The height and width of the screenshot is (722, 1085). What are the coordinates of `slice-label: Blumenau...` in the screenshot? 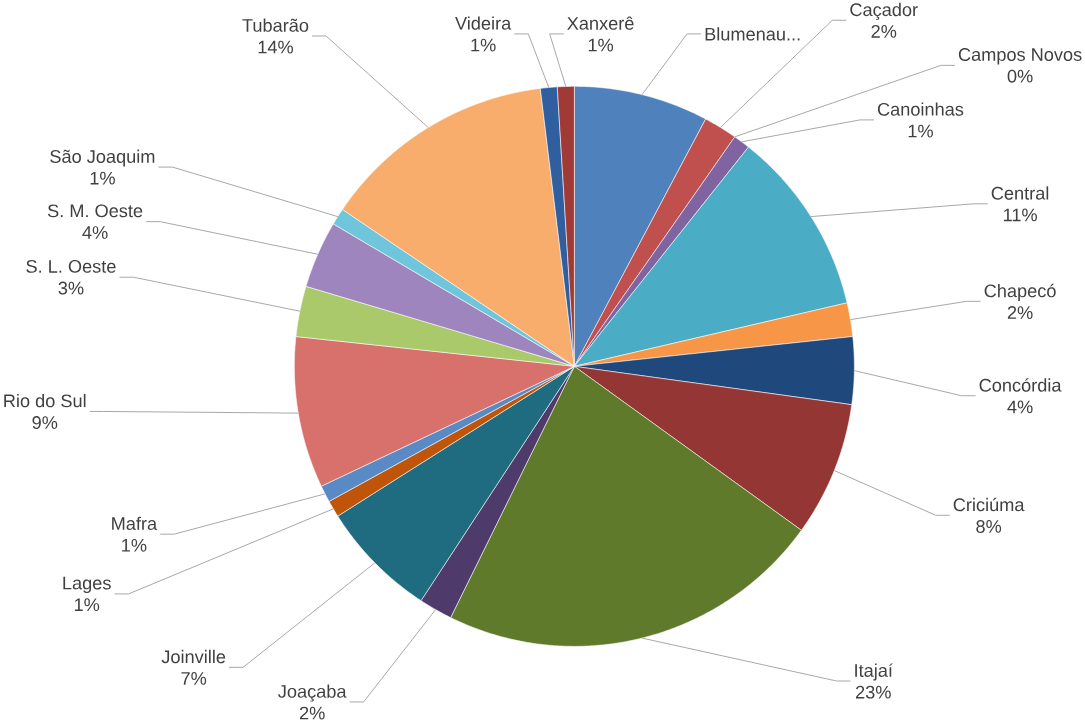 It's located at (752, 34).